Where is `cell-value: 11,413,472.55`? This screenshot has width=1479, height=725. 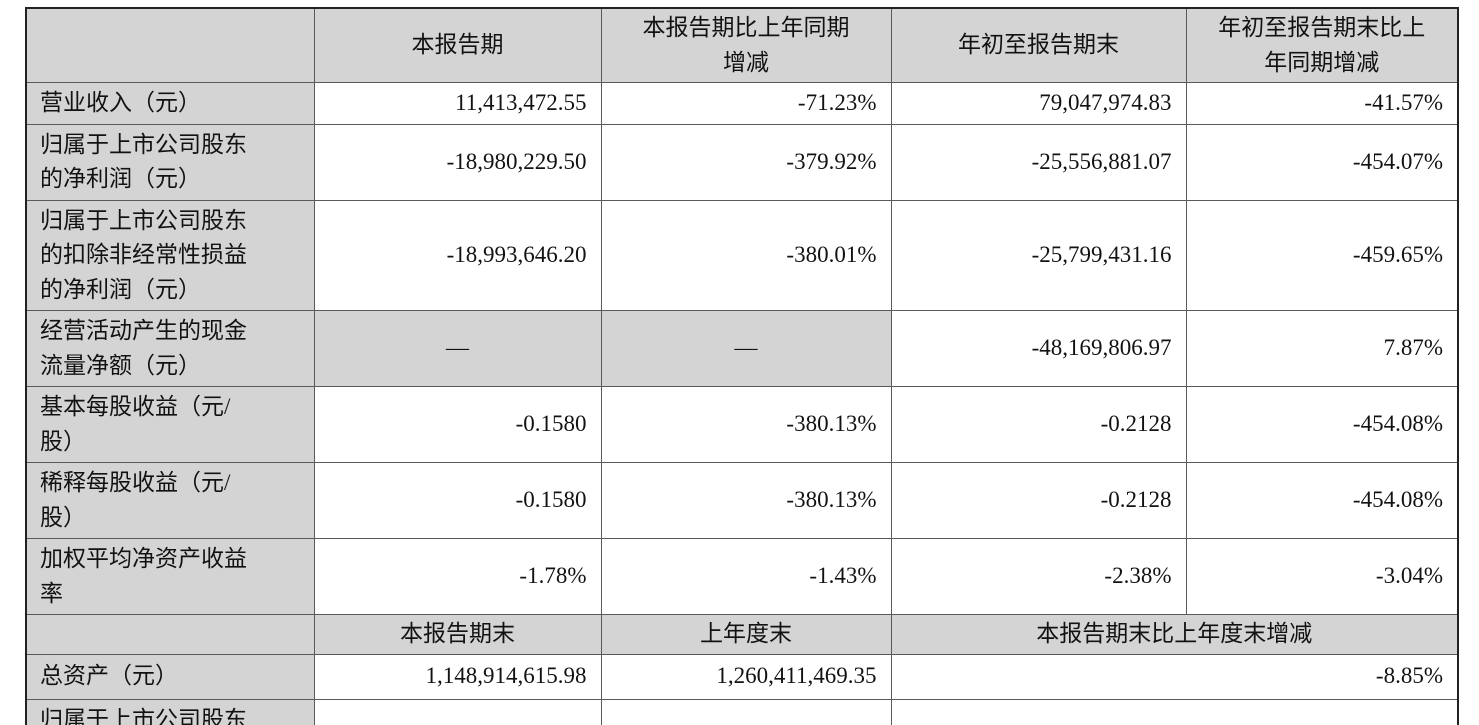
cell-value: 11,413,472.55 is located at coordinates (457, 103).